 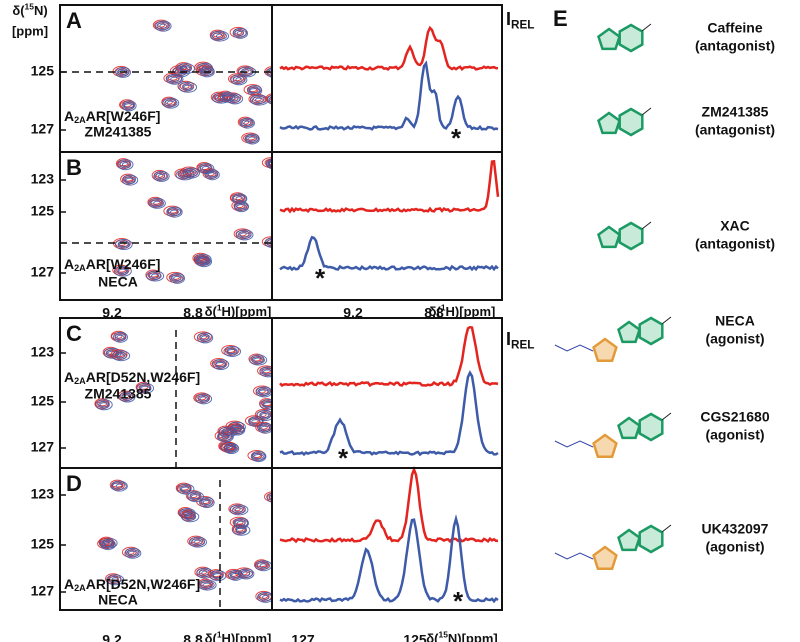 I want to click on trace-blue, so click(x=389, y=559).